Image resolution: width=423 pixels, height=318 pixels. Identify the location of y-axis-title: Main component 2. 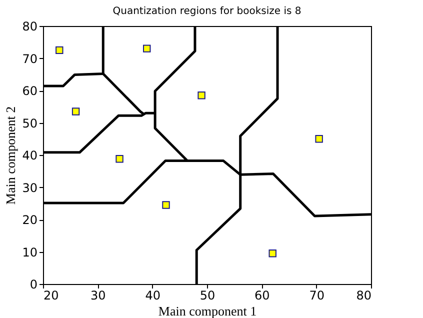
(10, 155).